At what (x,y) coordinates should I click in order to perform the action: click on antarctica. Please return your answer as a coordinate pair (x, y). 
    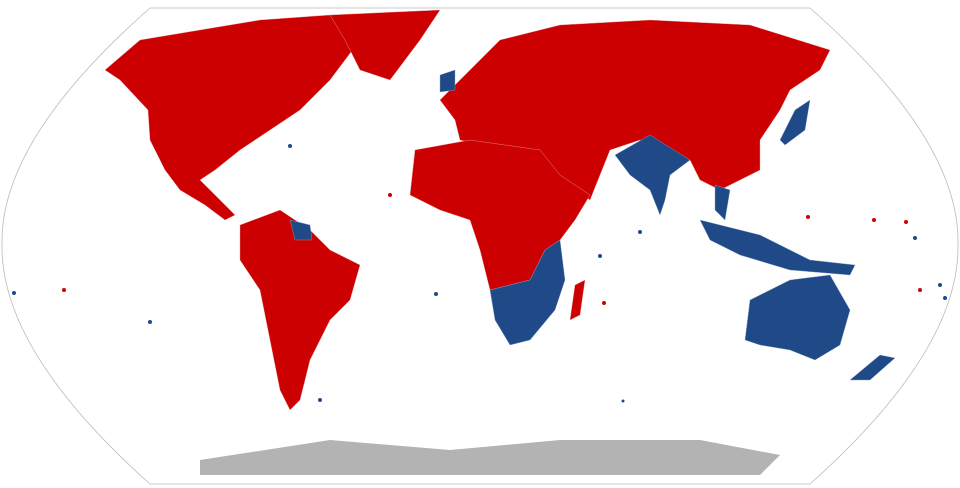
    Looking at the image, I should click on (490, 457).